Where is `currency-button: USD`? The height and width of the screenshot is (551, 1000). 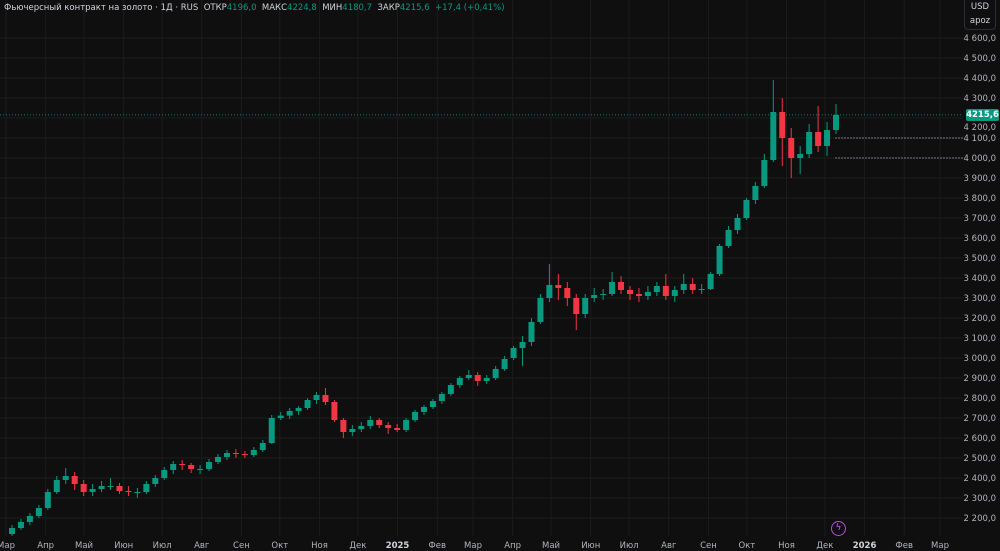
currency-button: USD is located at coordinates (980, 7).